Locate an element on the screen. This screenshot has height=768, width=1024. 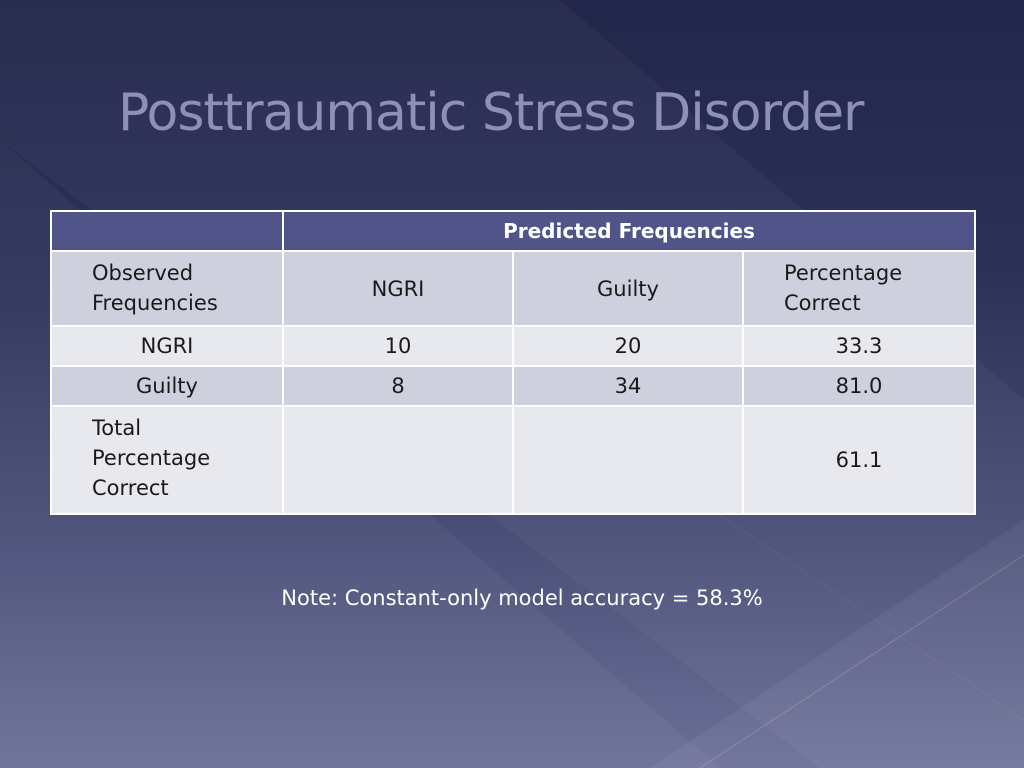
total-percentage-label: Total Percentage Correct is located at coordinates (167, 460).